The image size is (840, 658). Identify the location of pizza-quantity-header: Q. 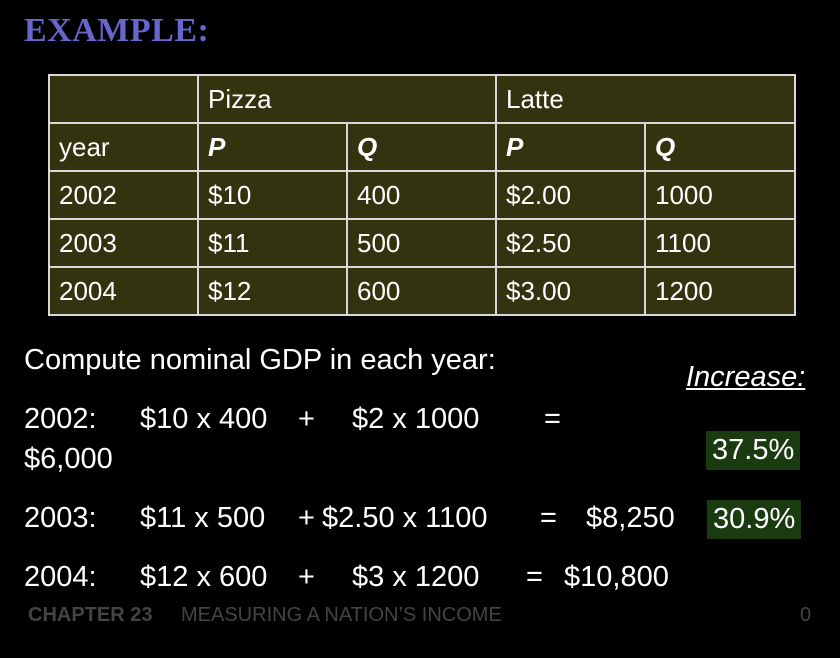
(421, 147).